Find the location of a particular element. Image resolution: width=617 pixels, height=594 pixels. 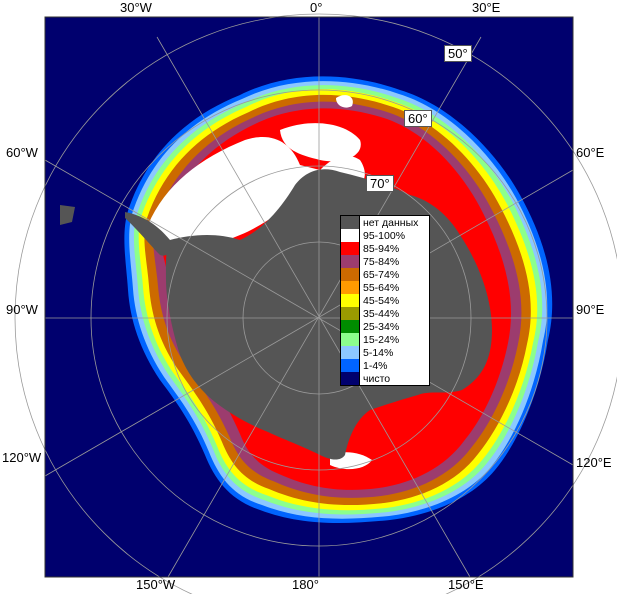

legend-label: 65-74% is located at coordinates (381, 274).